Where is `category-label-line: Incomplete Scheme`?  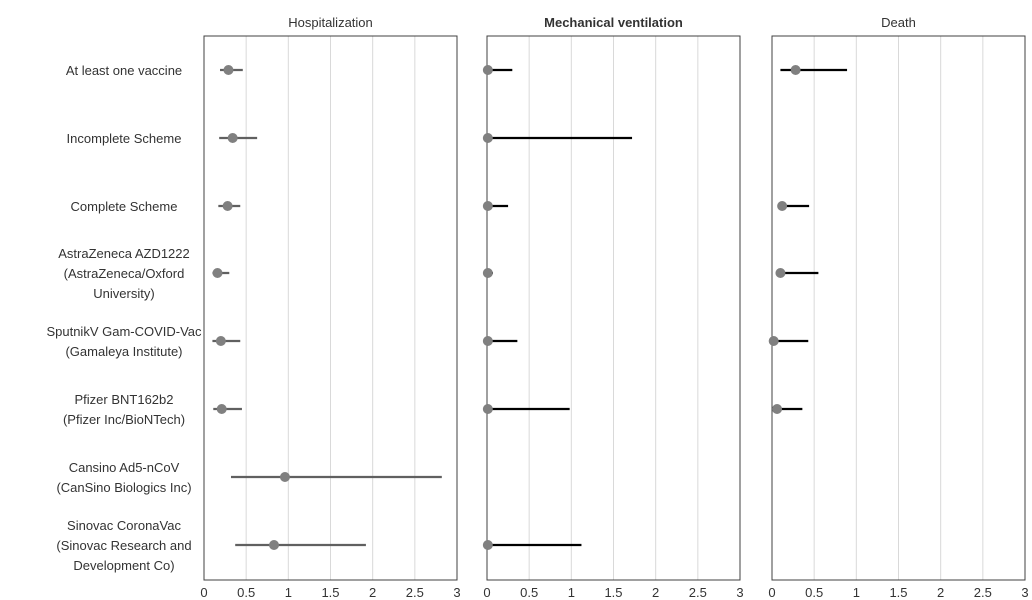
category-label-line: Incomplete Scheme is located at coordinates (124, 138).